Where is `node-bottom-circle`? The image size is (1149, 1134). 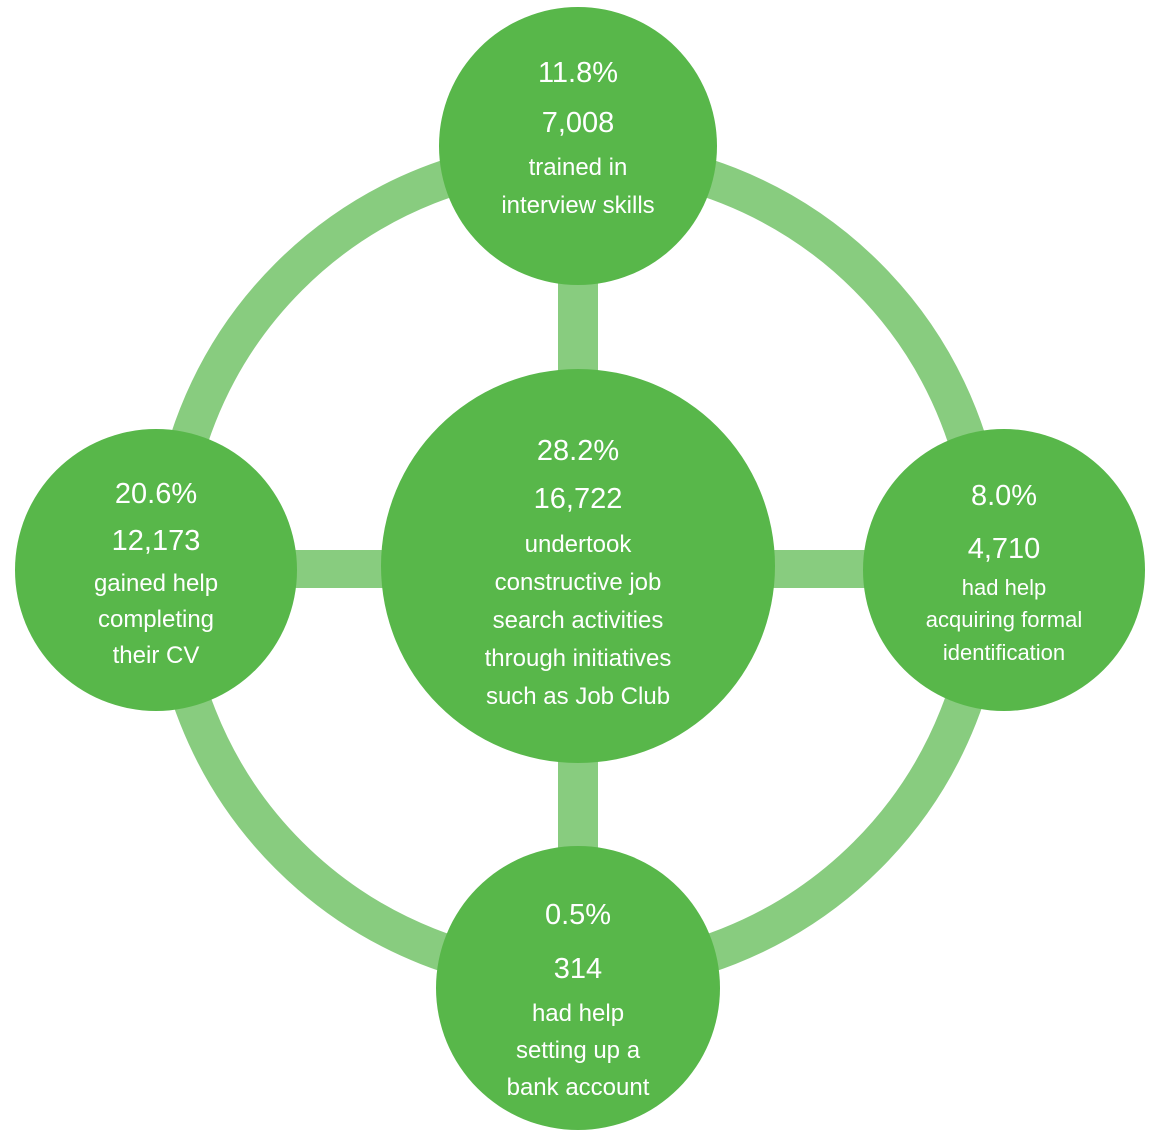
node-bottom-circle is located at coordinates (578, 988).